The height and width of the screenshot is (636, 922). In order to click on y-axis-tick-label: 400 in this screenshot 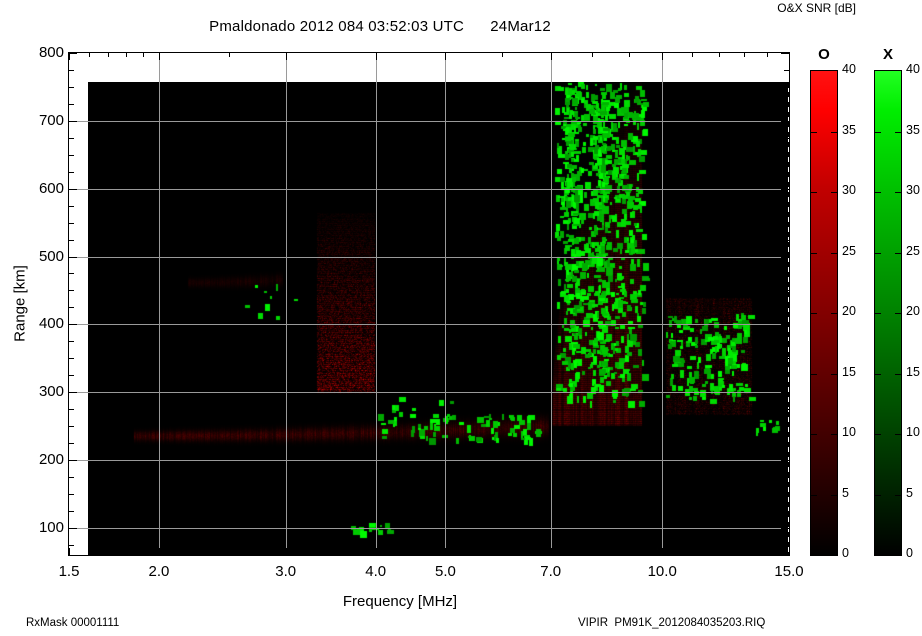, I will do `click(51, 324)`.